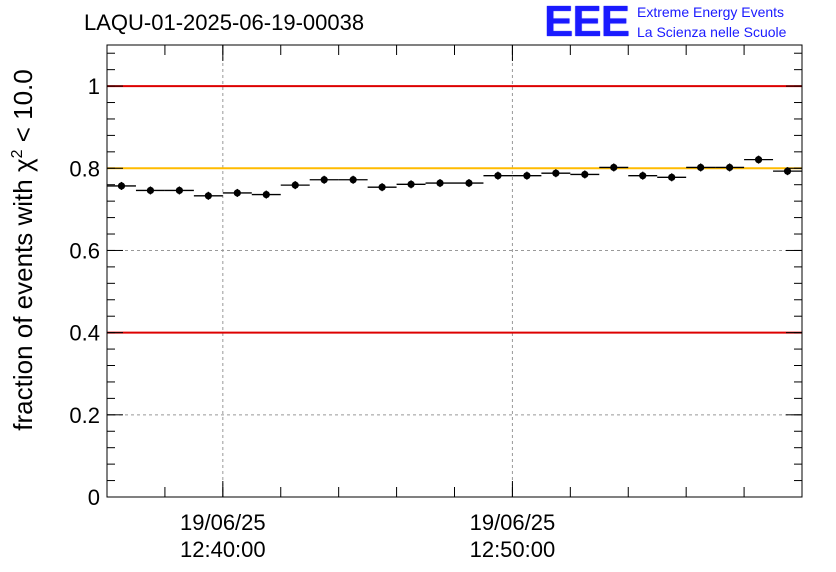  Describe the element at coordinates (84, 168) in the screenshot. I see `y-tick-label: 0.8` at that location.